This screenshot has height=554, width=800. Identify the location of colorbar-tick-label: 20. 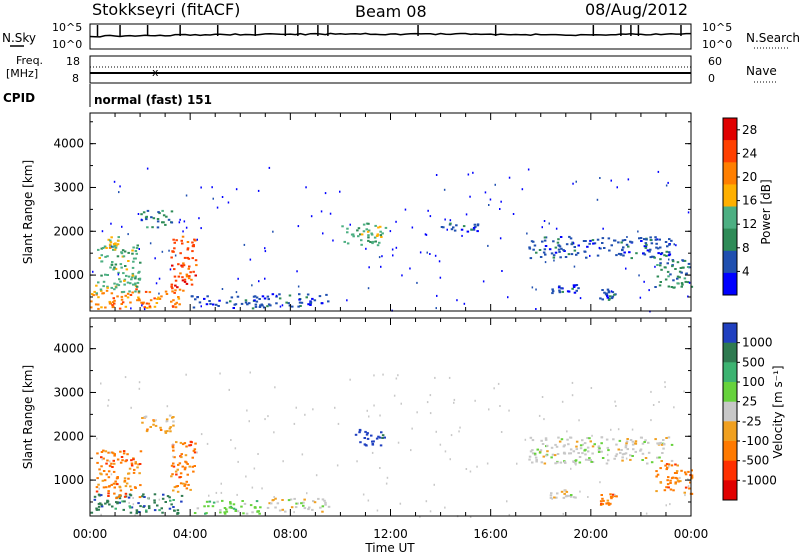
(749, 177).